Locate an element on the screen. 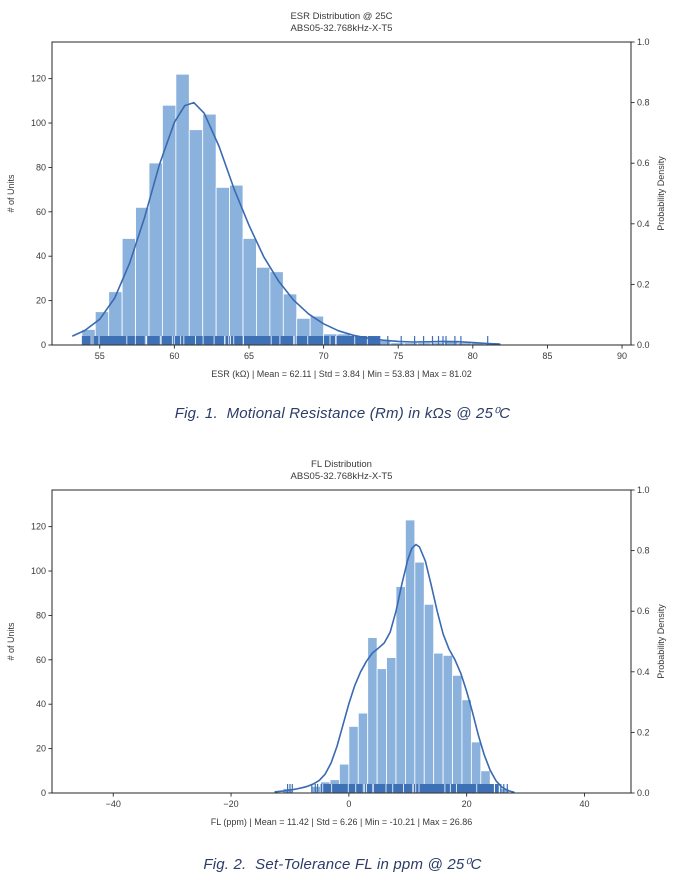 The width and height of the screenshot is (685, 889). figure2-caption: Fig. 2. Set-Tolerance FL in ppm @ 25⁰C is located at coordinates (342, 864).